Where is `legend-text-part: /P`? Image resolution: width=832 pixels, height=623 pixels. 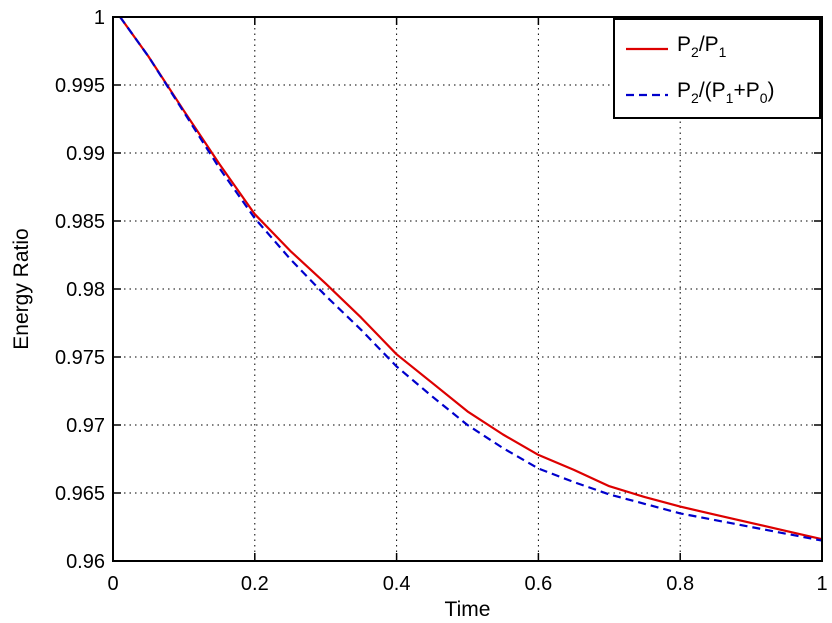
legend-text-part: /P is located at coordinates (709, 44).